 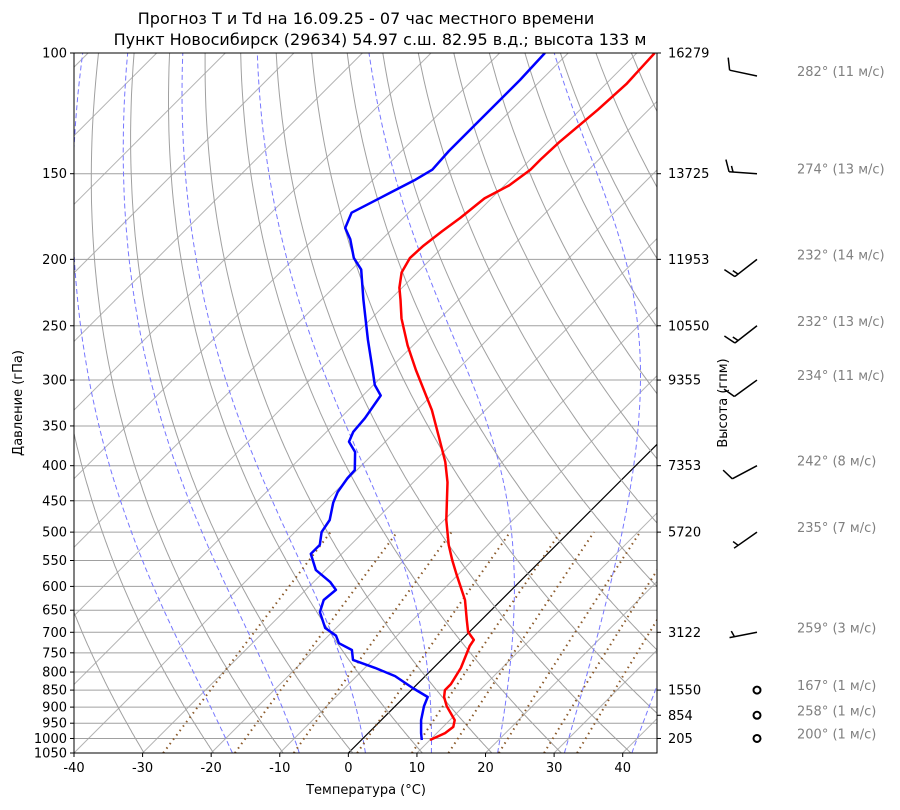 I want to click on wind-label: 232° (14 м/с), so click(x=841, y=255).